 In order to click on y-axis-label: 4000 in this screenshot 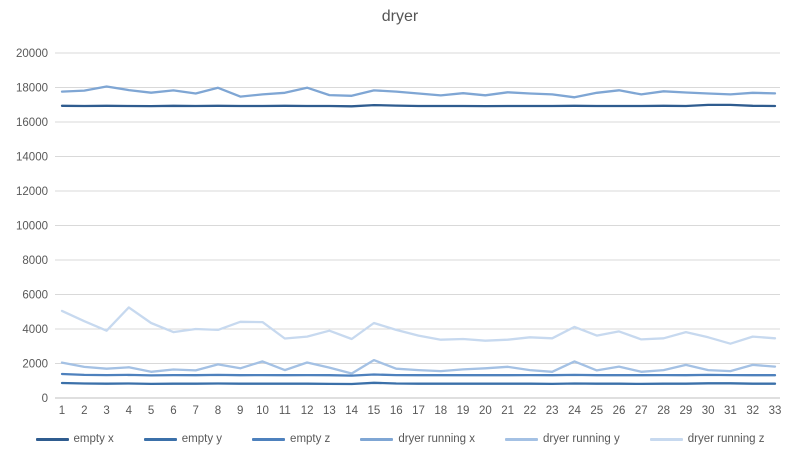, I will do `click(35, 330)`.